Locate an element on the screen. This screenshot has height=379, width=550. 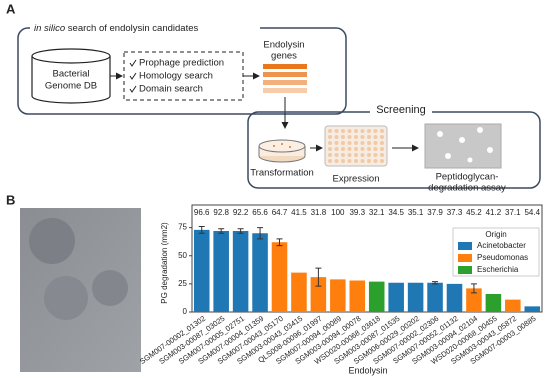
top-value: 65.6 is located at coordinates (260, 212).